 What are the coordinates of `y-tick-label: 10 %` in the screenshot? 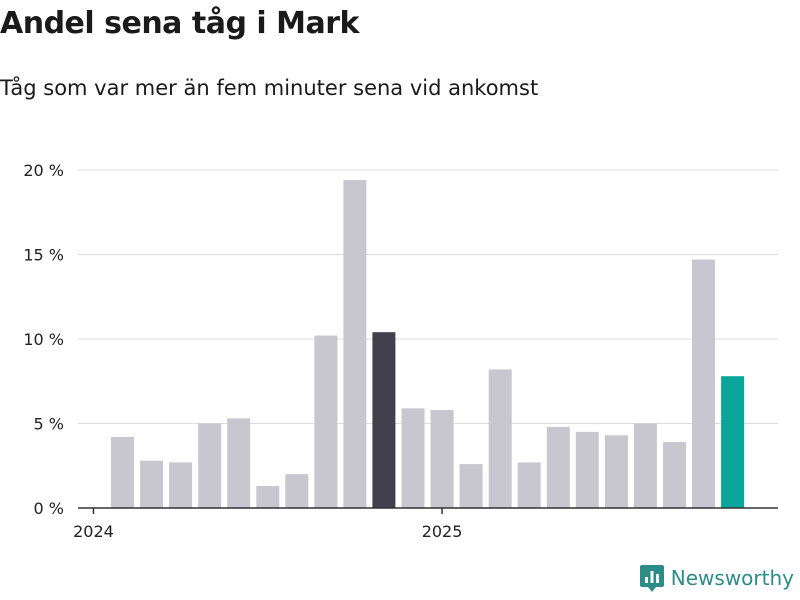 It's located at (43, 339).